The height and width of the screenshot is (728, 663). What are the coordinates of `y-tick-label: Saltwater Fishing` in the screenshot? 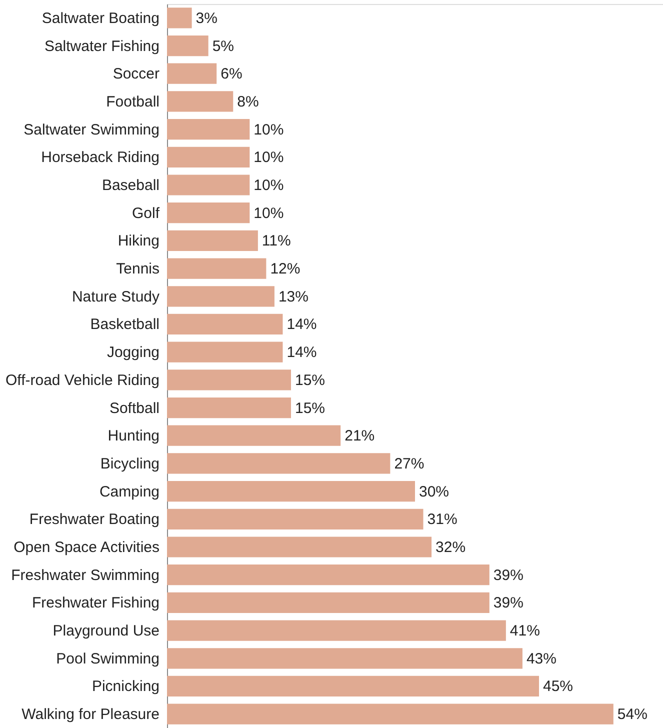 It's located at (102, 46).